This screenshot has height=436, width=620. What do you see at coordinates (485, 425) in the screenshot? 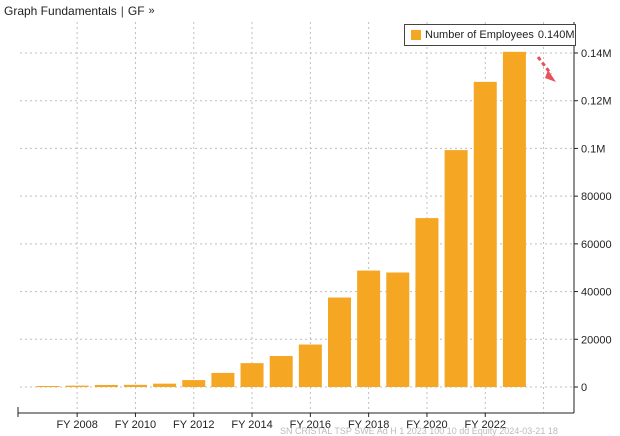
I see `x-tick-label: FY 2022` at bounding box center [485, 425].